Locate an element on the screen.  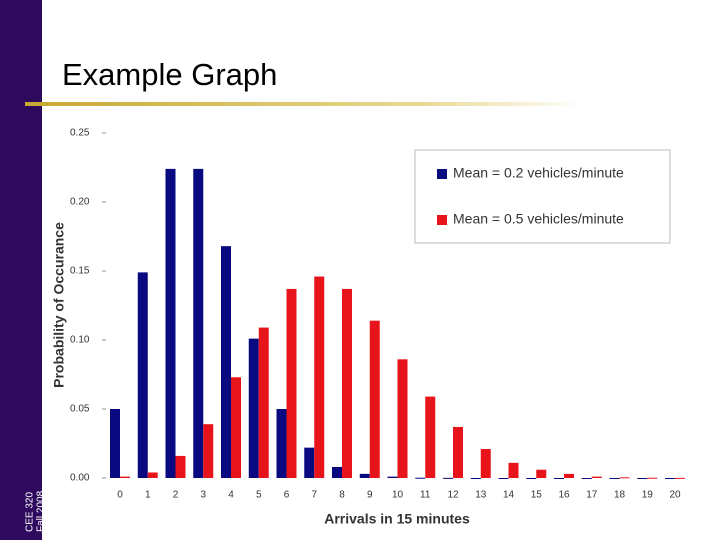
y-axis-label: Probability of Occurance is located at coordinates (59, 305).